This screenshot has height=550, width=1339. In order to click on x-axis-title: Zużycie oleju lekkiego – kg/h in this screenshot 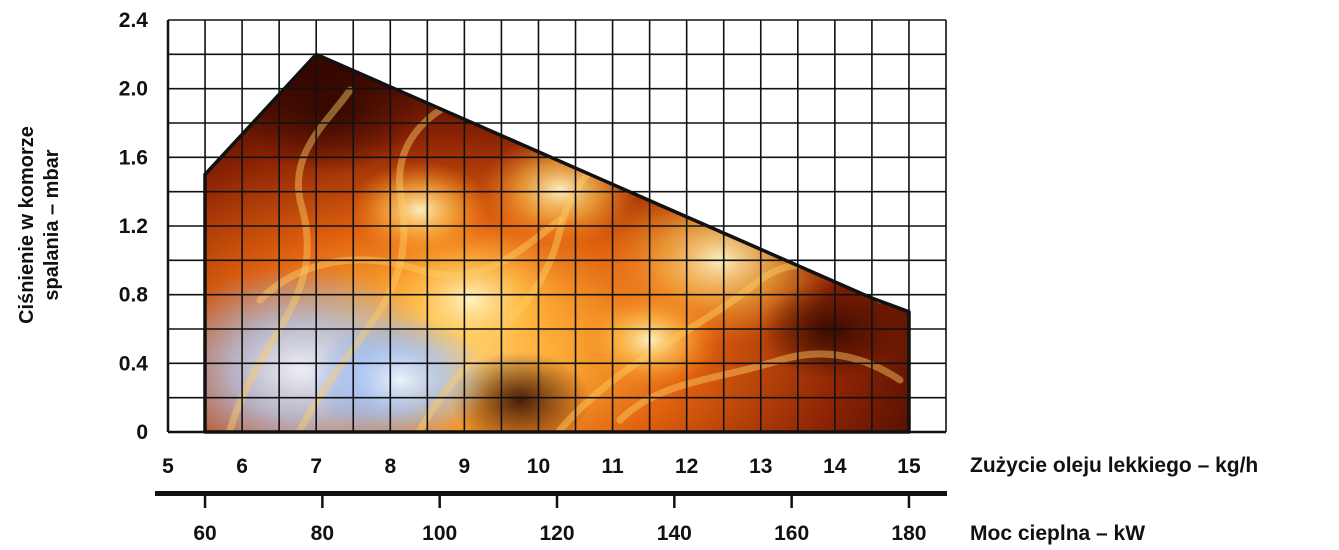, I will do `click(1114, 465)`.